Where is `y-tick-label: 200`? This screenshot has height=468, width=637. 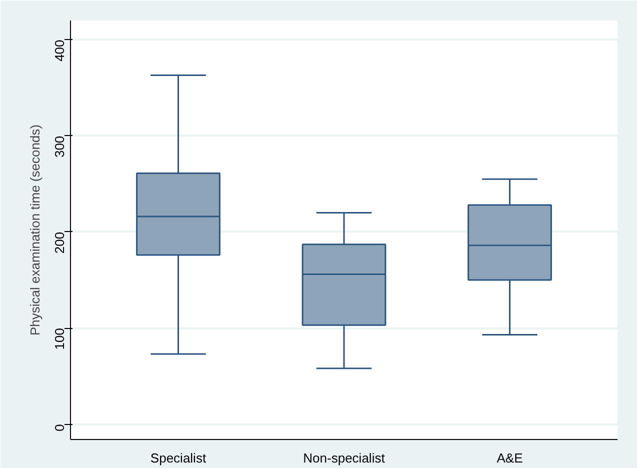 y-tick-label: 200 is located at coordinates (59, 243).